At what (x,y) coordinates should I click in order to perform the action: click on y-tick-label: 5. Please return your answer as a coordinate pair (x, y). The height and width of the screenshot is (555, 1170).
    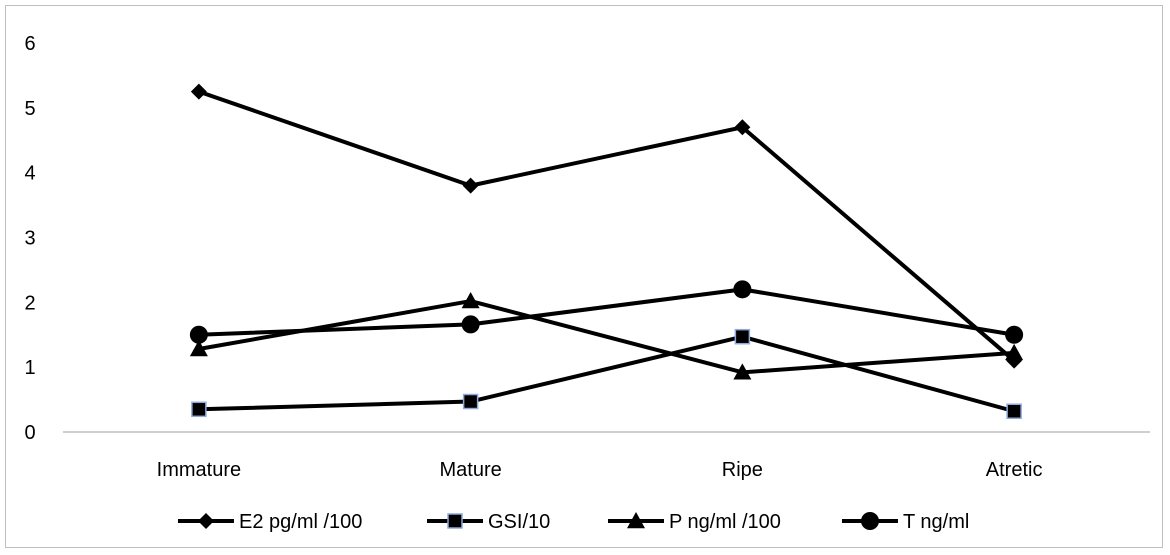
    Looking at the image, I should click on (29, 109).